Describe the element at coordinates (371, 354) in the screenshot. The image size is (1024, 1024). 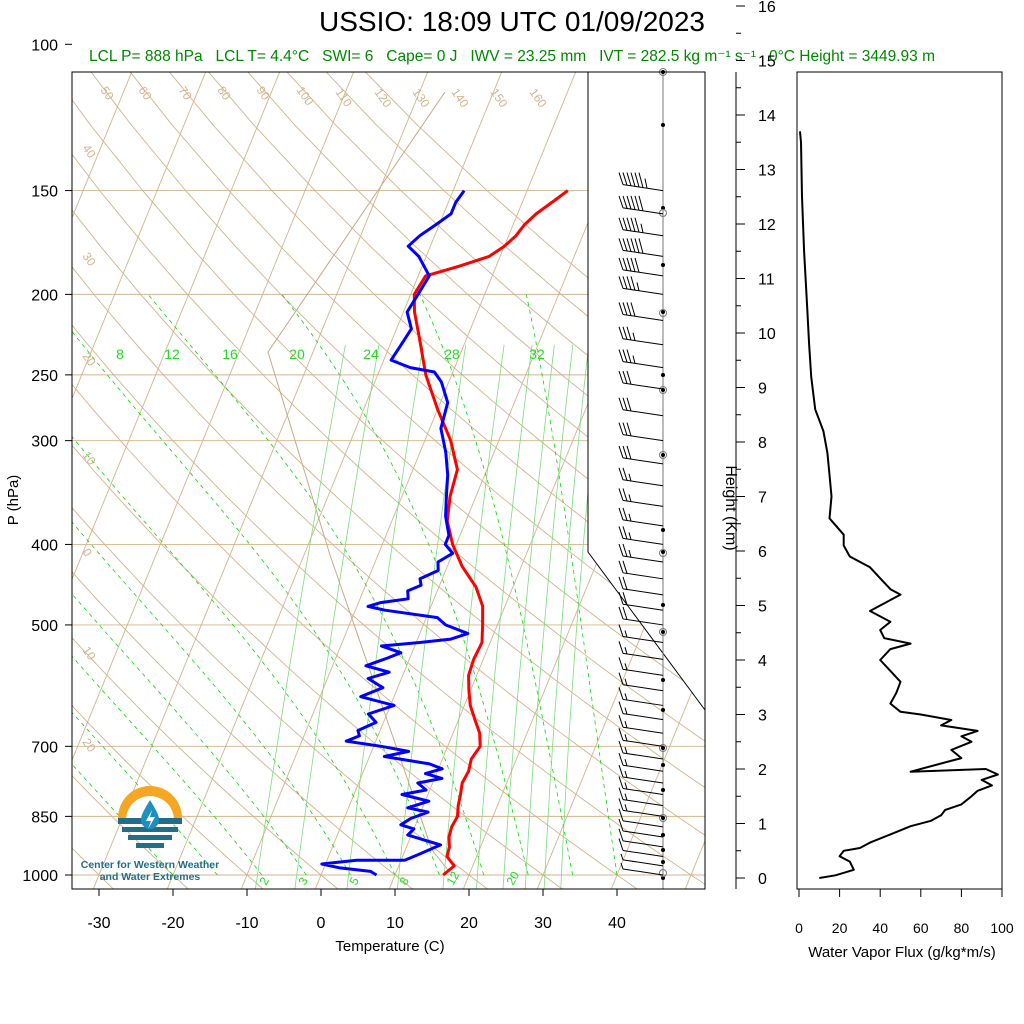
I see `mixing-ratio-label: 24` at that location.